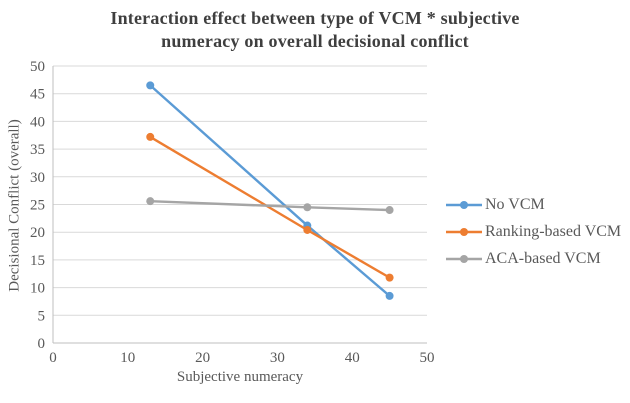  What do you see at coordinates (352, 358) in the screenshot?
I see `x-tick-label: 40` at bounding box center [352, 358].